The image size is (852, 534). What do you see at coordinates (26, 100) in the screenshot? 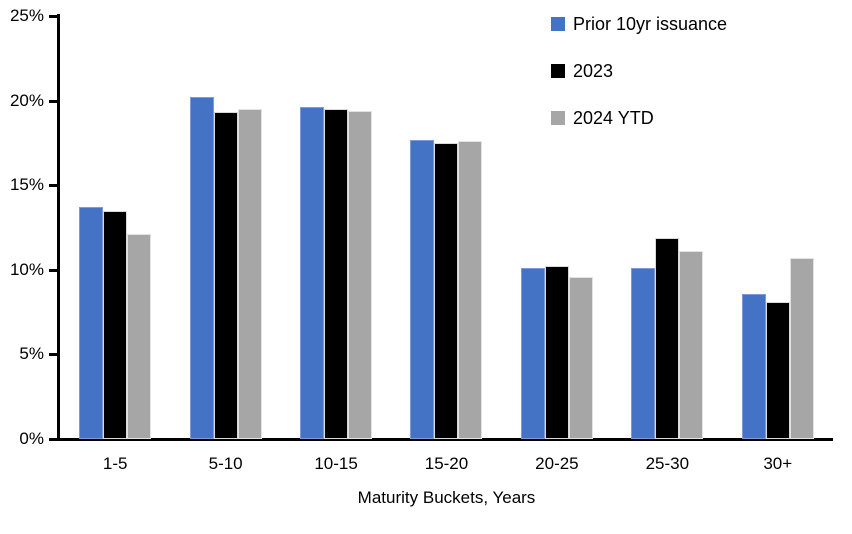
I see `y-tick-label: 20%` at bounding box center [26, 100].